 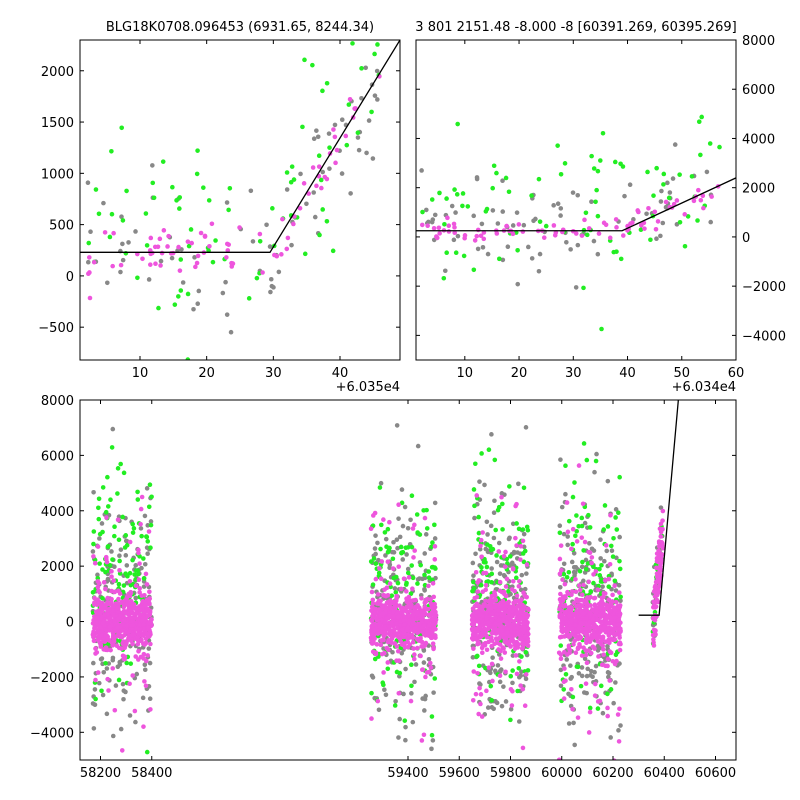 What do you see at coordinates (704, 387) in the screenshot?
I see `x-offset-label: +6.034e4` at bounding box center [704, 387].